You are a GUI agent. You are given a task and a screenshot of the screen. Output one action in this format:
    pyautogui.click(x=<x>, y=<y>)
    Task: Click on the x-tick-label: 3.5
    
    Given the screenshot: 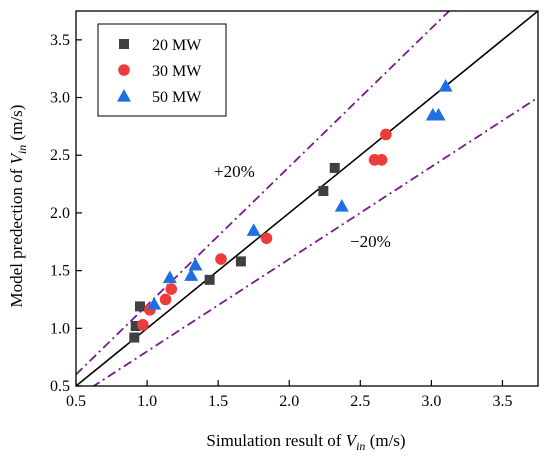 What is the action you would take?
    pyautogui.click(x=502, y=401)
    